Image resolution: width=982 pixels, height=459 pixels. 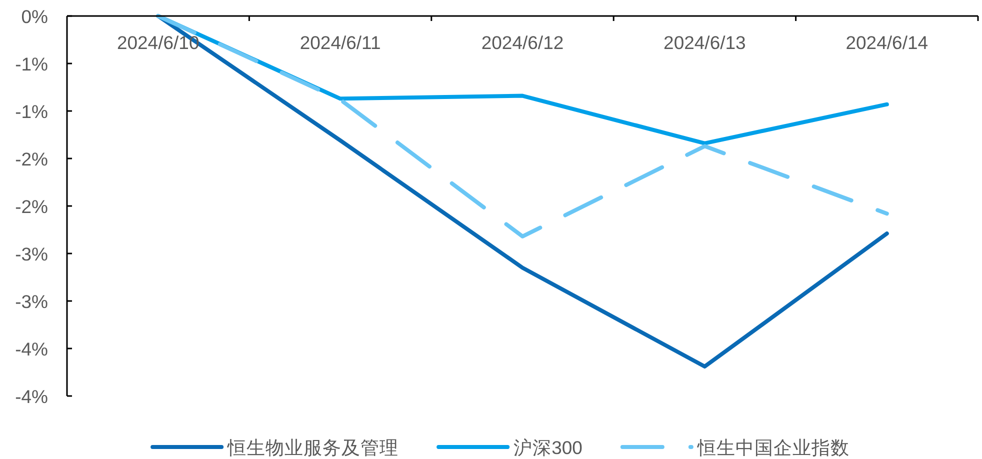 What do you see at coordinates (340, 42) in the screenshot?
I see `x-tick-label: 2024/6/11` at bounding box center [340, 42].